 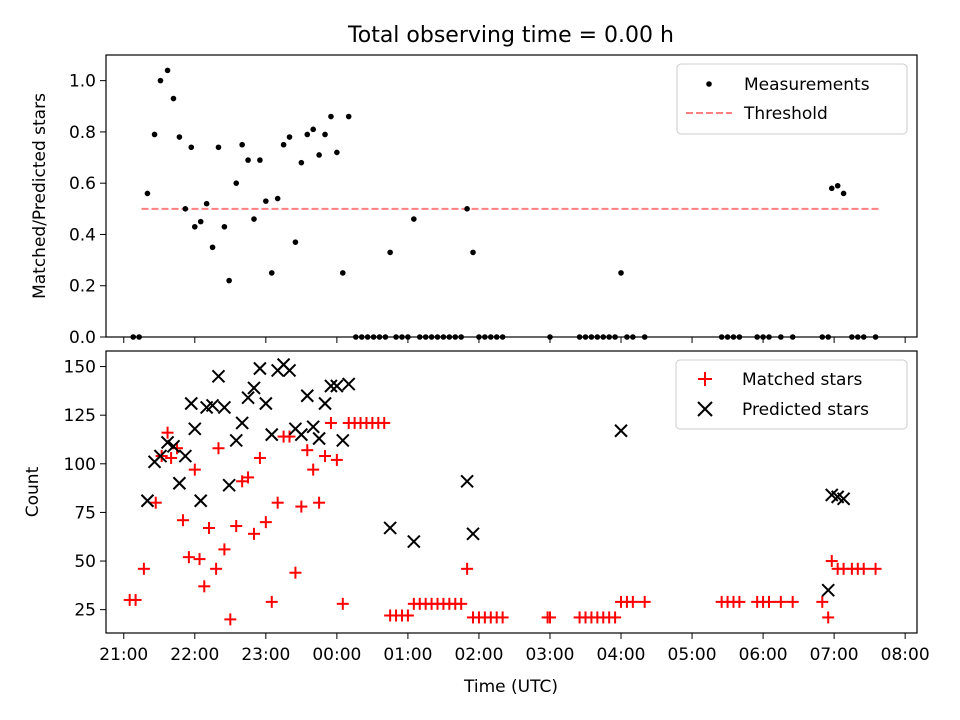 What do you see at coordinates (407, 655) in the screenshot?
I see `x-tick-label: 01:00` at bounding box center [407, 655].